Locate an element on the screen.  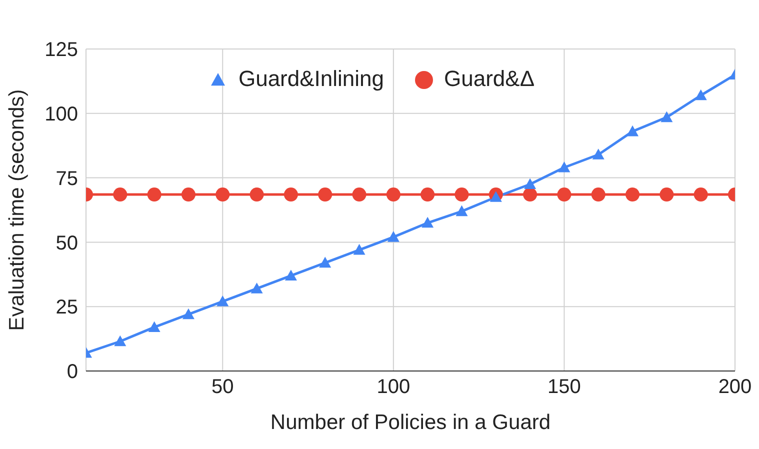
y-tick-label: 0 is located at coordinates (72, 372).